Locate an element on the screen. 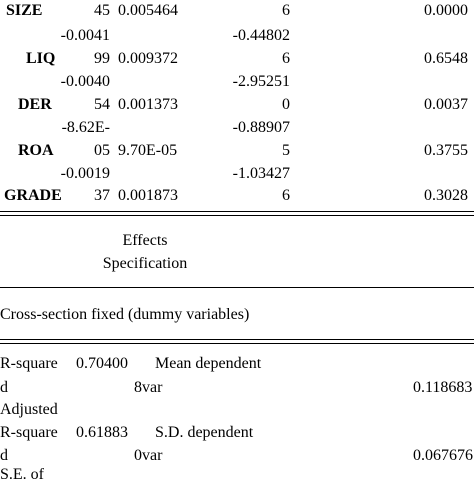 The width and height of the screenshot is (474, 483). sd-dependent-label-var: var is located at coordinates (152, 455).